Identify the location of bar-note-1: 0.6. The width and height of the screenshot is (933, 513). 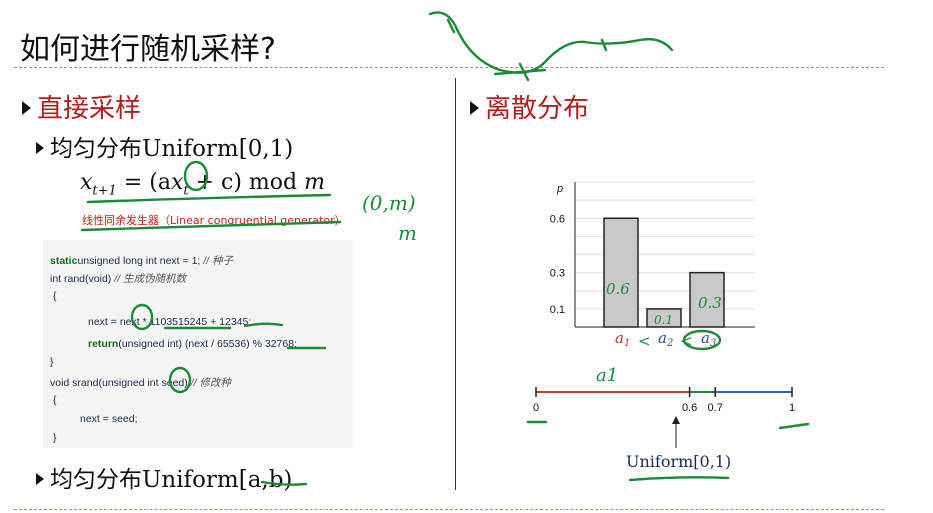
(618, 289).